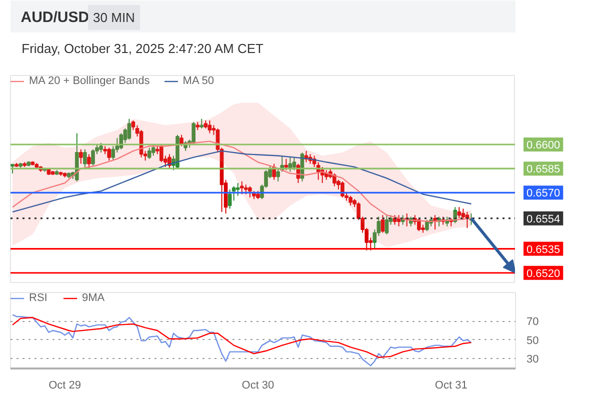  What do you see at coordinates (89, 81) in the screenshot?
I see `legend-label: MA 20 + Bollinger Bands` at bounding box center [89, 81].